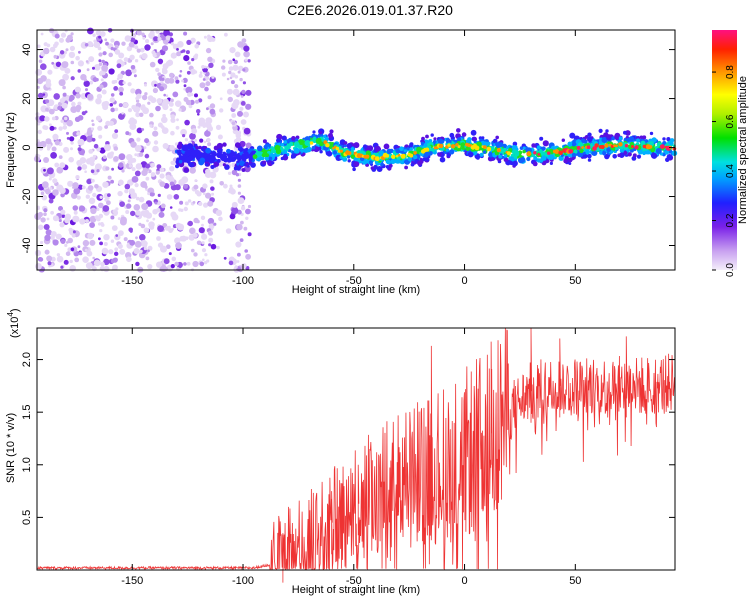 This screenshot has width=750, height=600. Describe the element at coordinates (730, 121) in the screenshot. I see `colorbar-tick-label: 0.6` at that location.